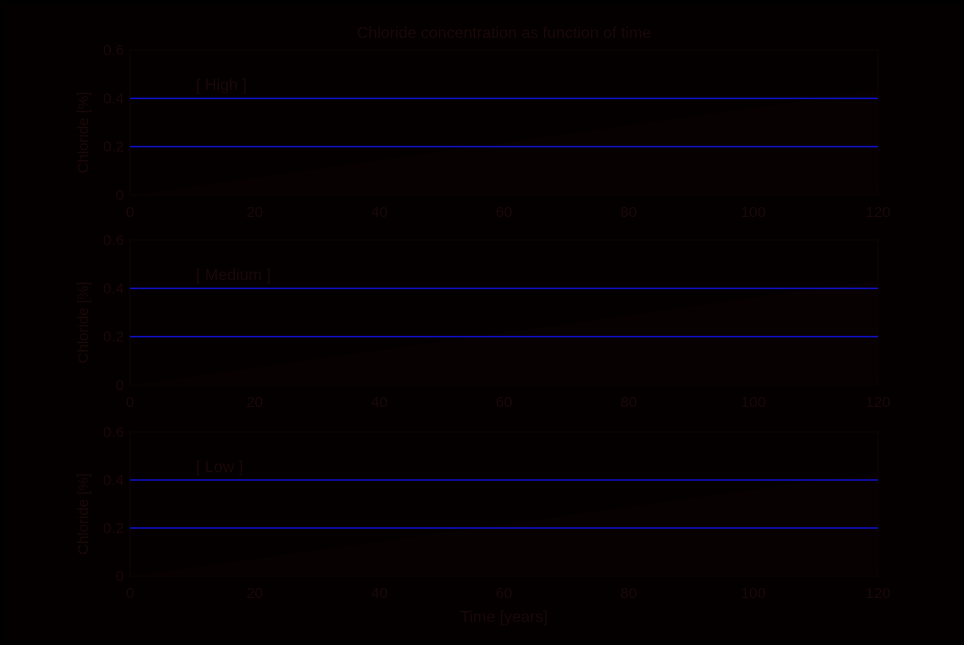 This screenshot has height=645, width=964. Describe the element at coordinates (219, 467) in the screenshot. I see `legend-entry: [ Low ]` at that location.